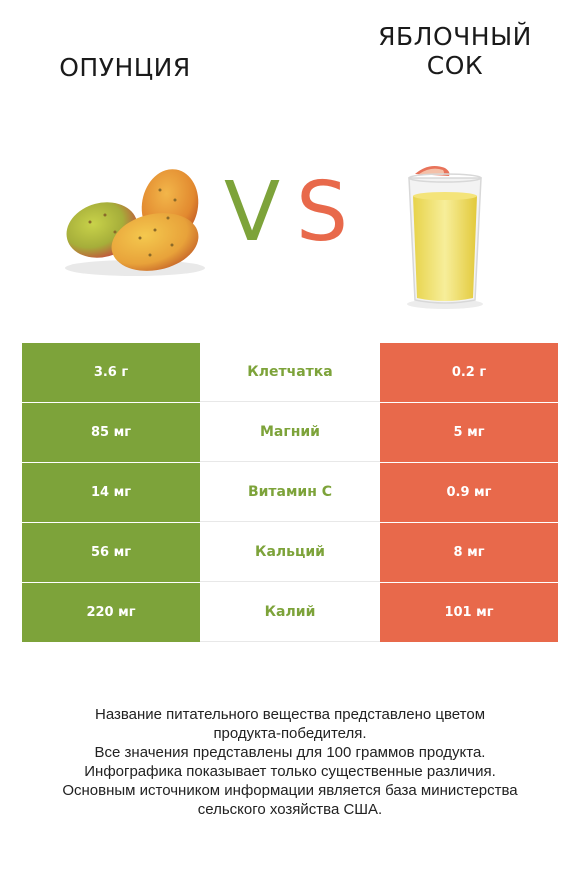 The height and width of the screenshot is (874, 580). Describe the element at coordinates (469, 372) in the screenshot. I see `right-value: 0.2 г` at that location.